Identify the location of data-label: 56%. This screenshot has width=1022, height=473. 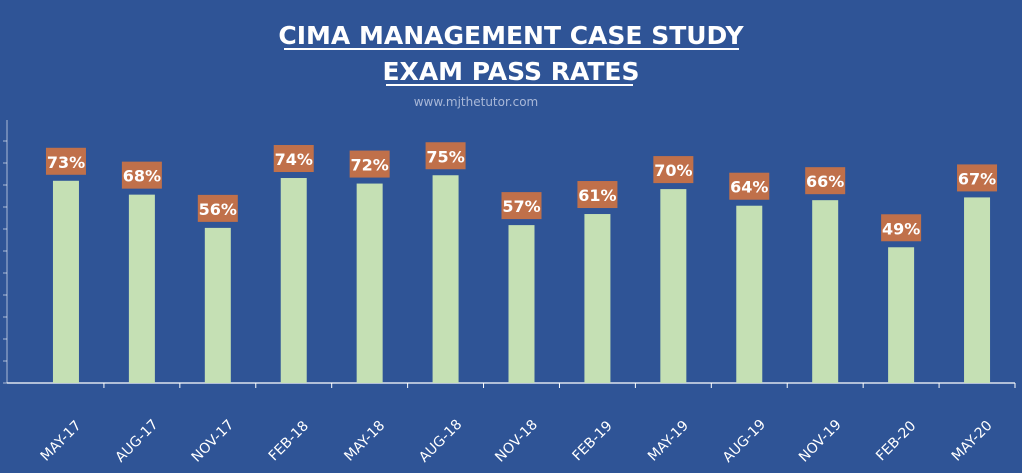
(218, 209).